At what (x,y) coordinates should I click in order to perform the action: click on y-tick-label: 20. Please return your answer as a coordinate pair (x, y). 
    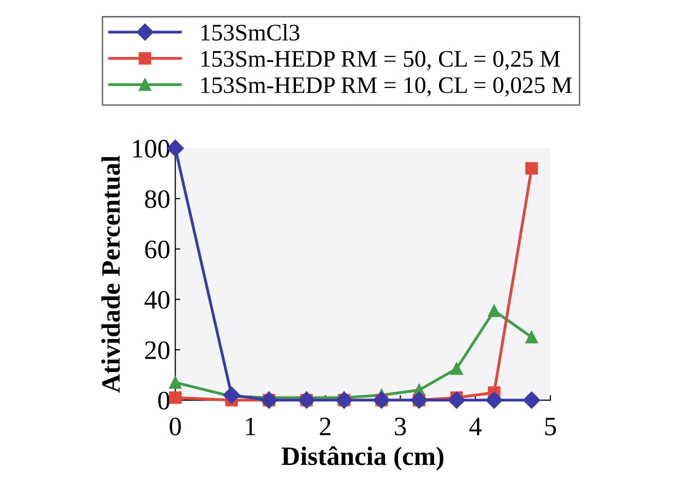
    Looking at the image, I should click on (157, 350).